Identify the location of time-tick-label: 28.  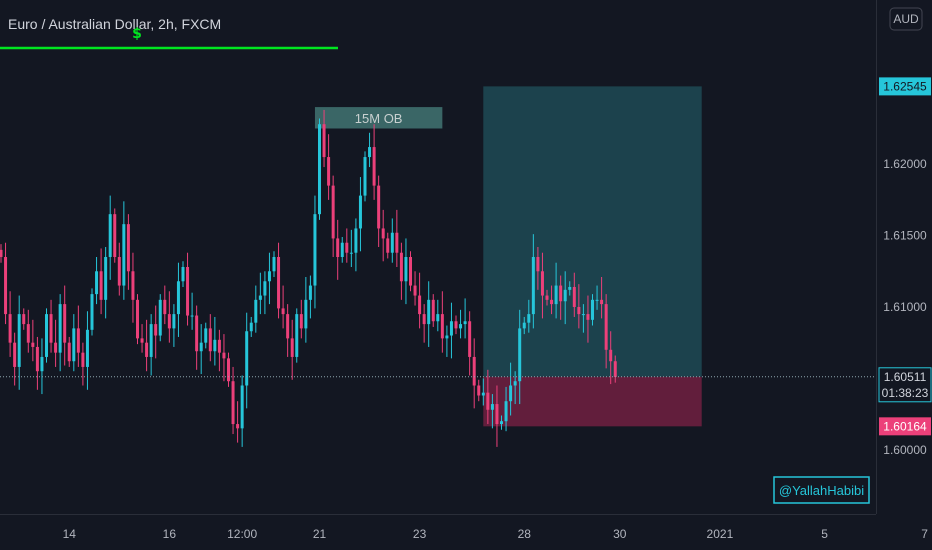
(525, 534).